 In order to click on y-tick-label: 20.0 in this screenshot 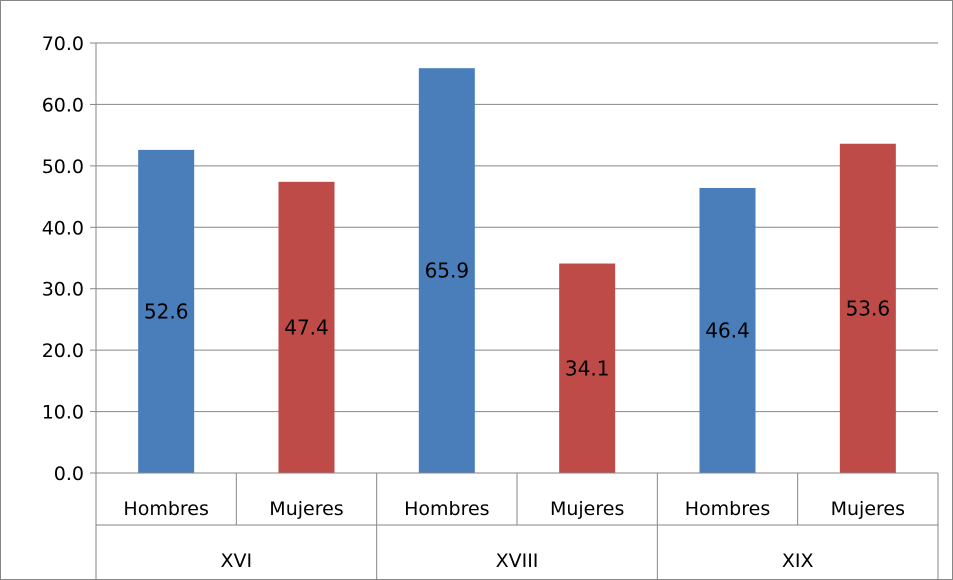, I will do `click(63, 351)`.